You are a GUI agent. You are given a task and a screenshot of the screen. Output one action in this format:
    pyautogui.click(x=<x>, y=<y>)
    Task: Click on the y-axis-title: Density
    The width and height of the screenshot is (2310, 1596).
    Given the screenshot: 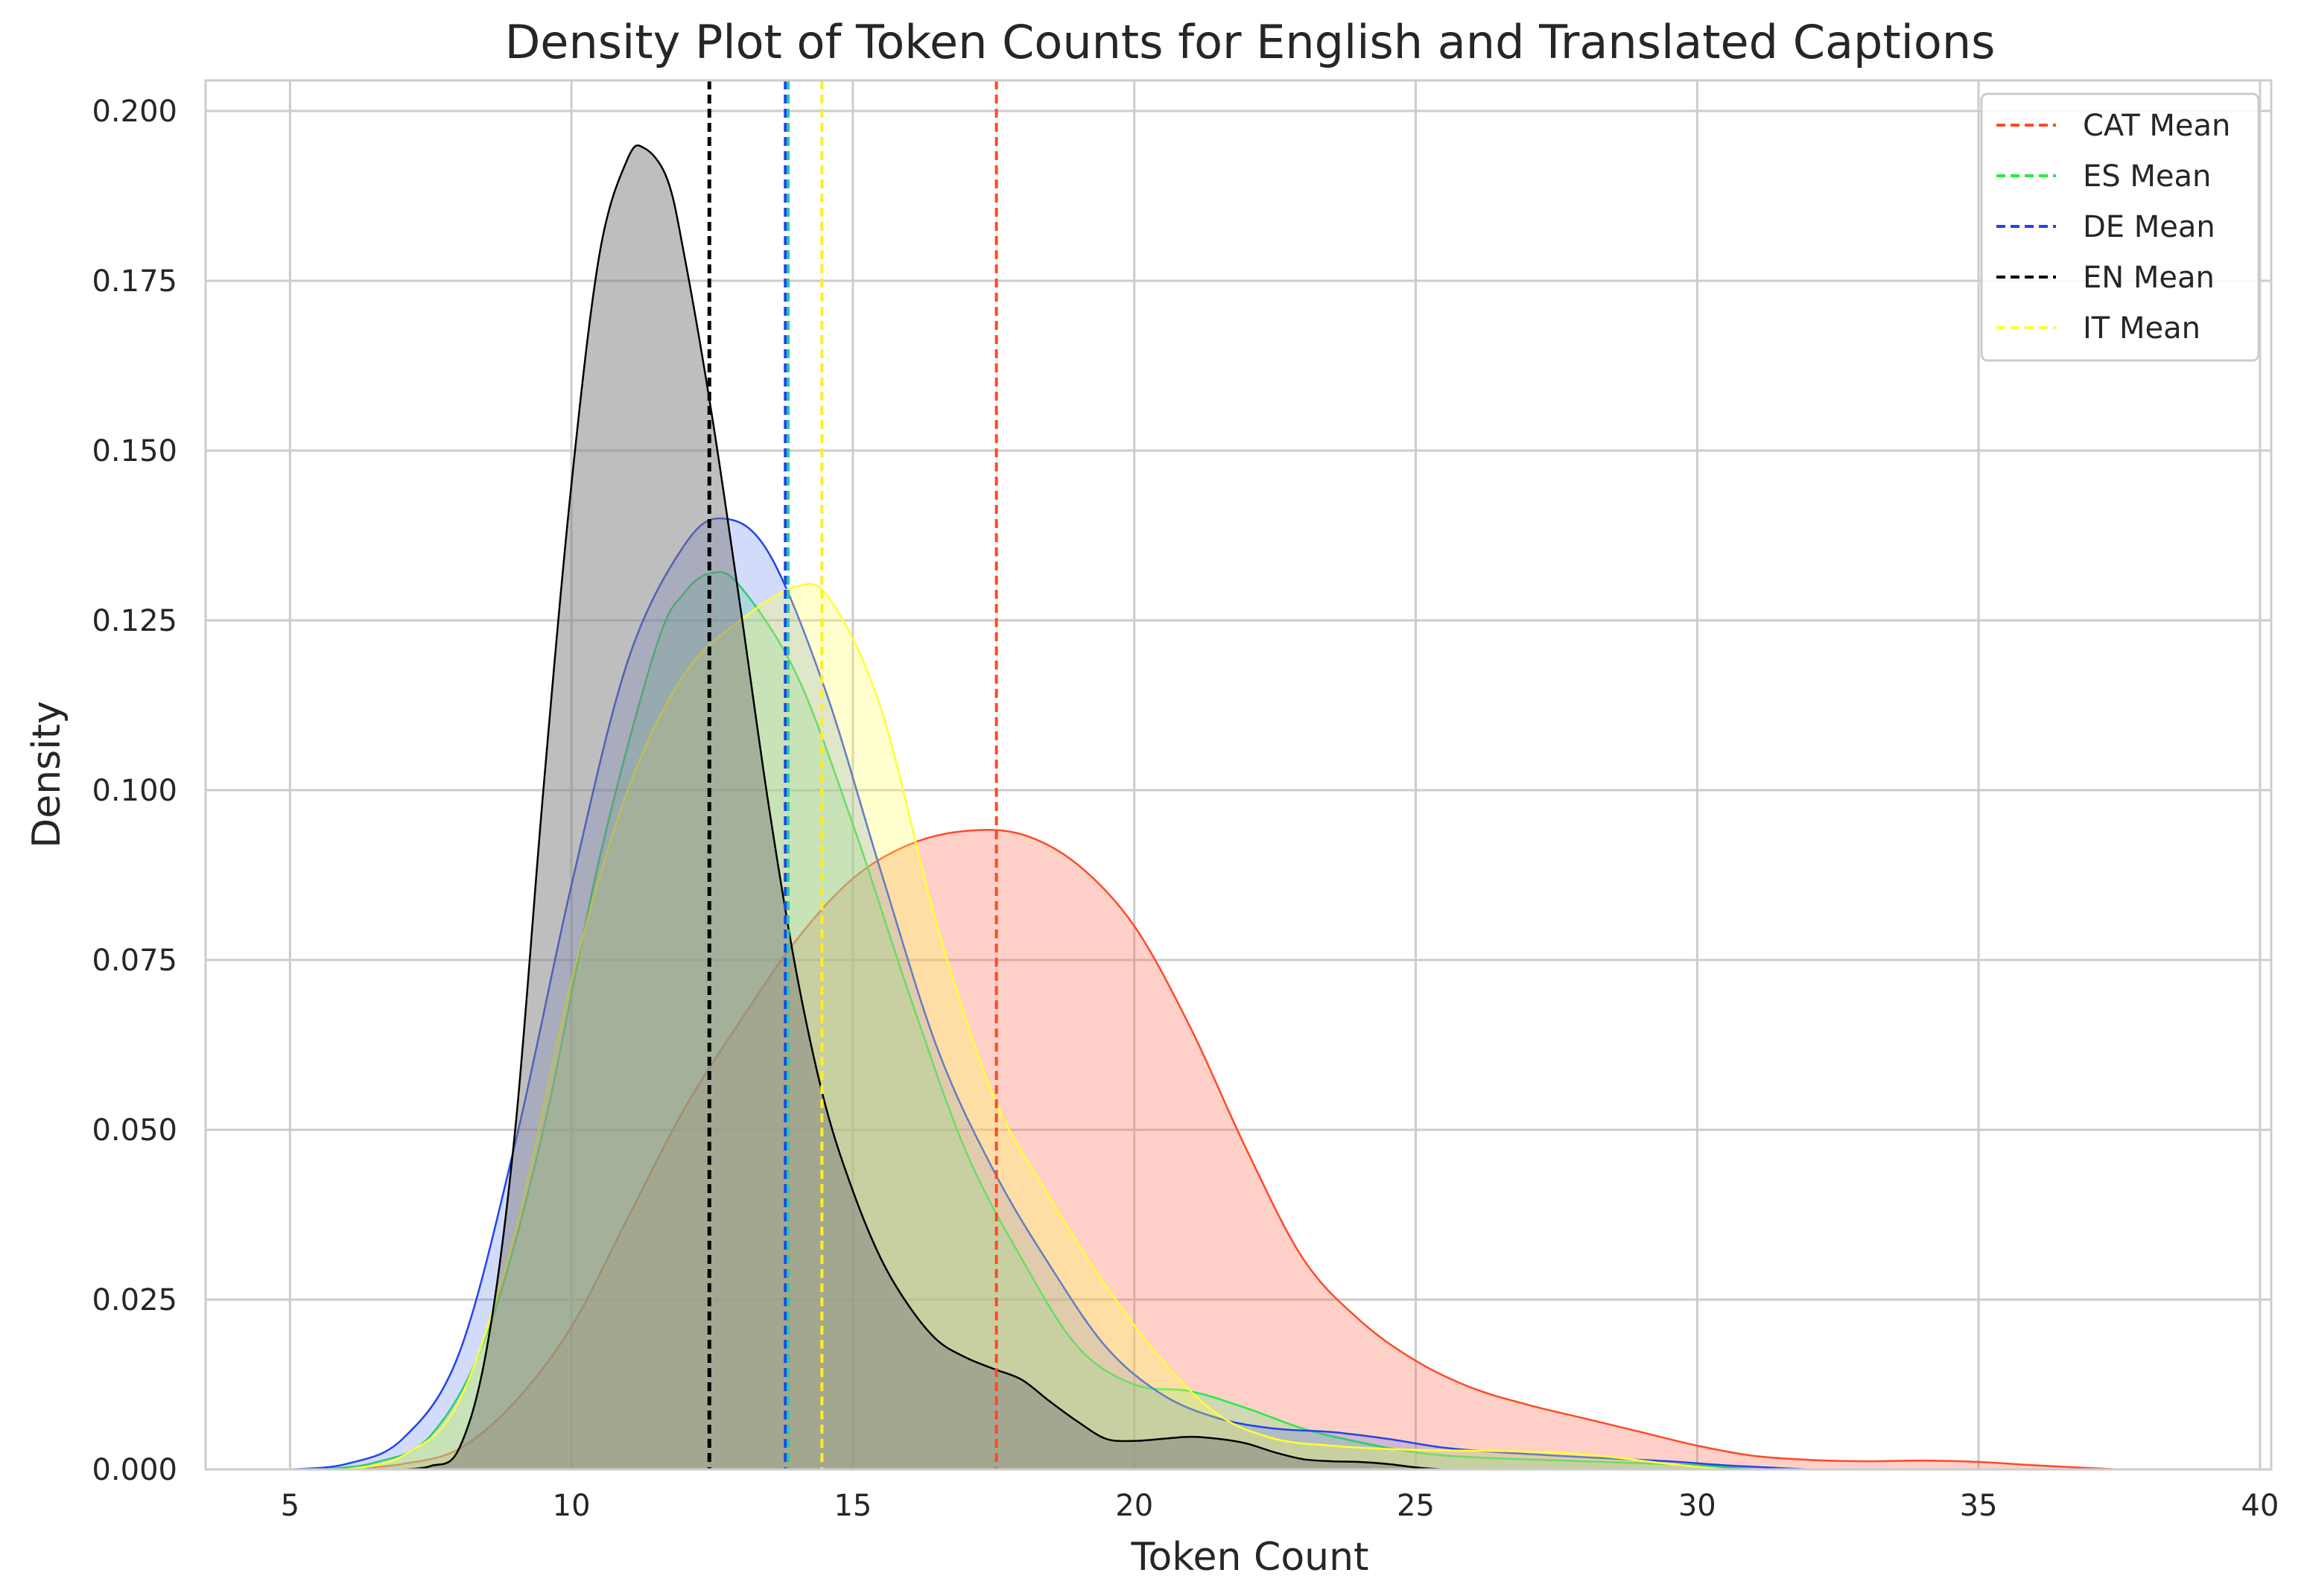 What is the action you would take?
    pyautogui.click(x=47, y=774)
    